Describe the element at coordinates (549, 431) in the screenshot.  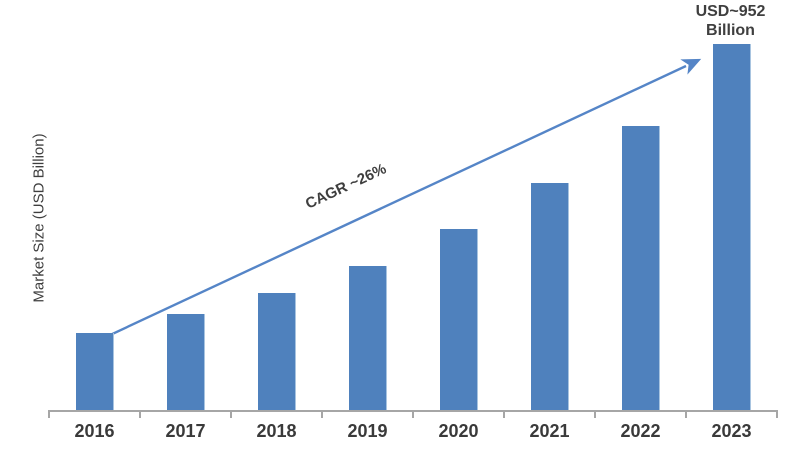
I see `x-tick-label-2021: 2021` at that location.